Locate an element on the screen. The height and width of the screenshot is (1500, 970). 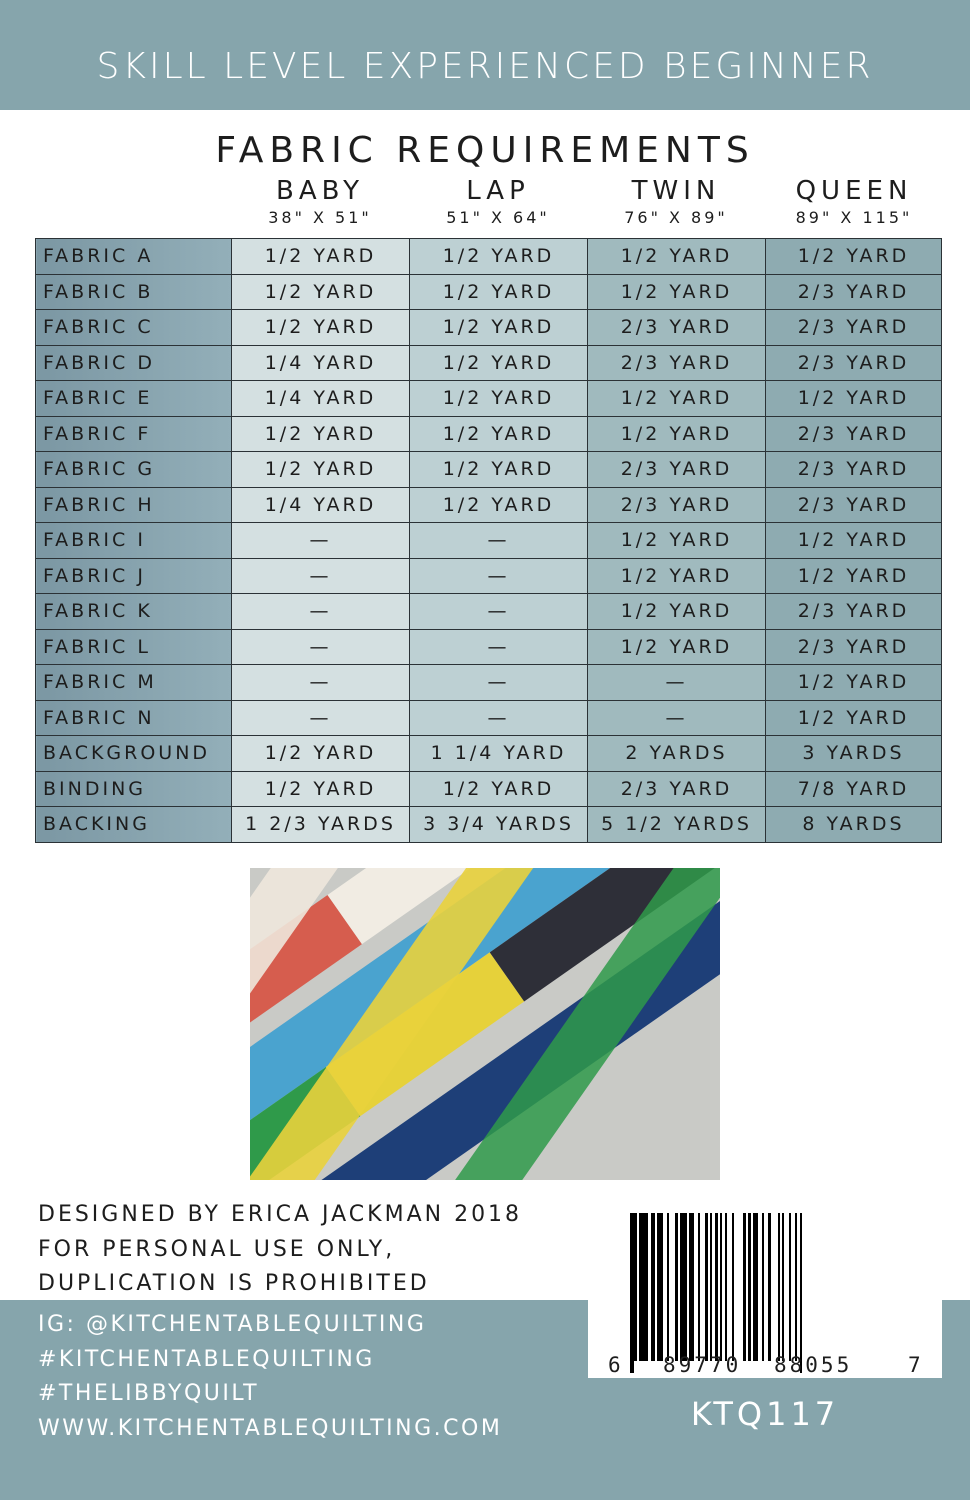
row-label: FABRIC L is located at coordinates (133, 646).